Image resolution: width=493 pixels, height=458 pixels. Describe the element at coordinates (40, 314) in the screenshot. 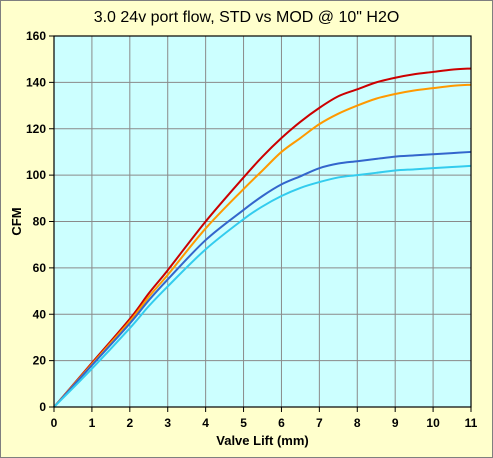

I see `y-tick-label: 40` at that location.